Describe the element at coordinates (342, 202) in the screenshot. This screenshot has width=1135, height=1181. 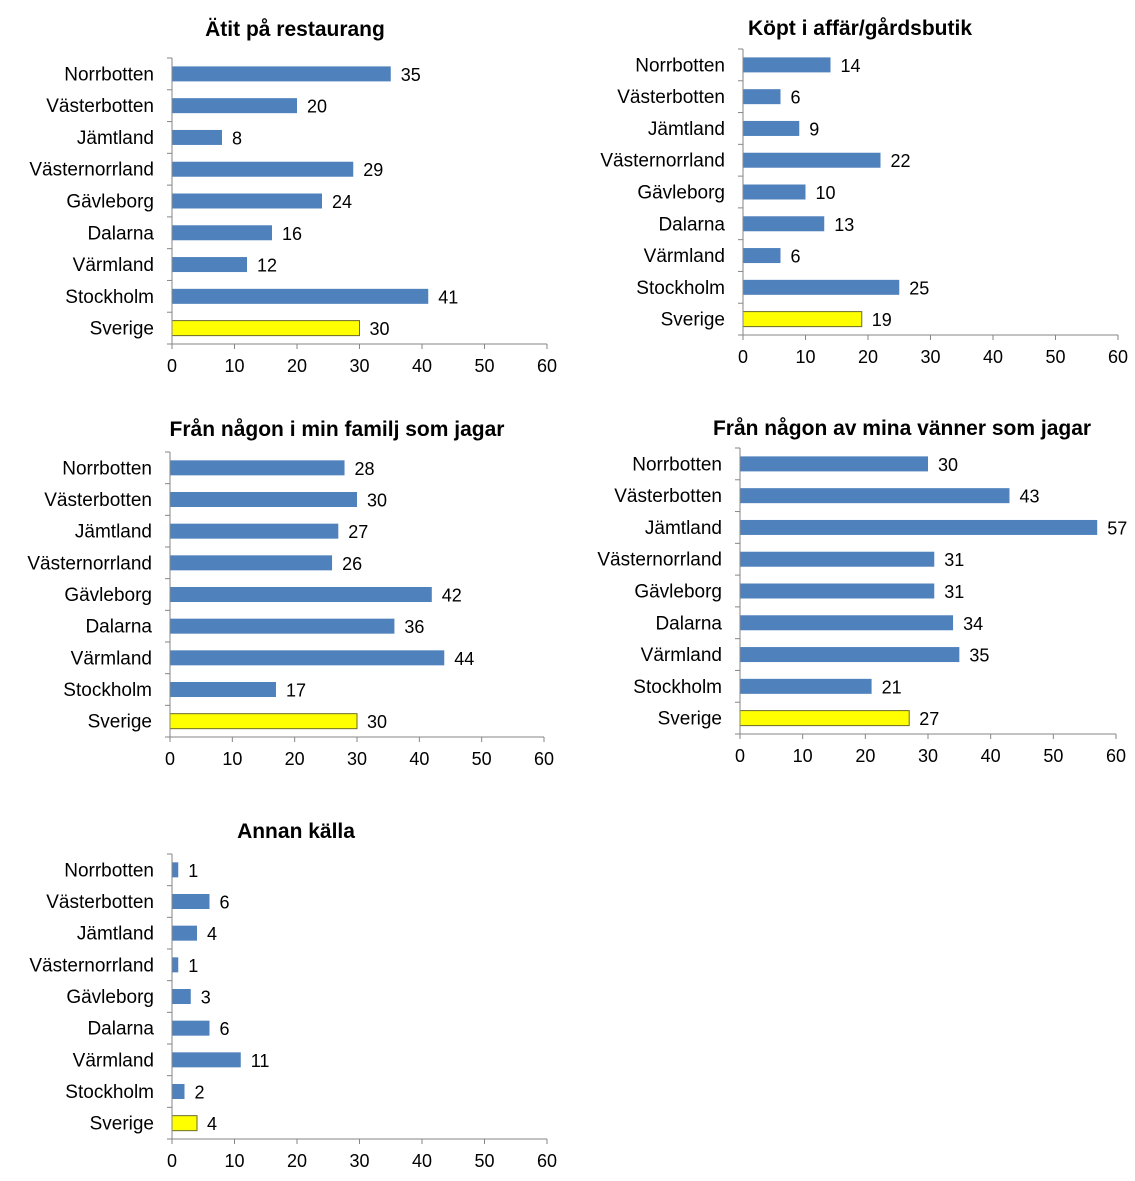
I see `value-label-gavleborg: 24` at that location.